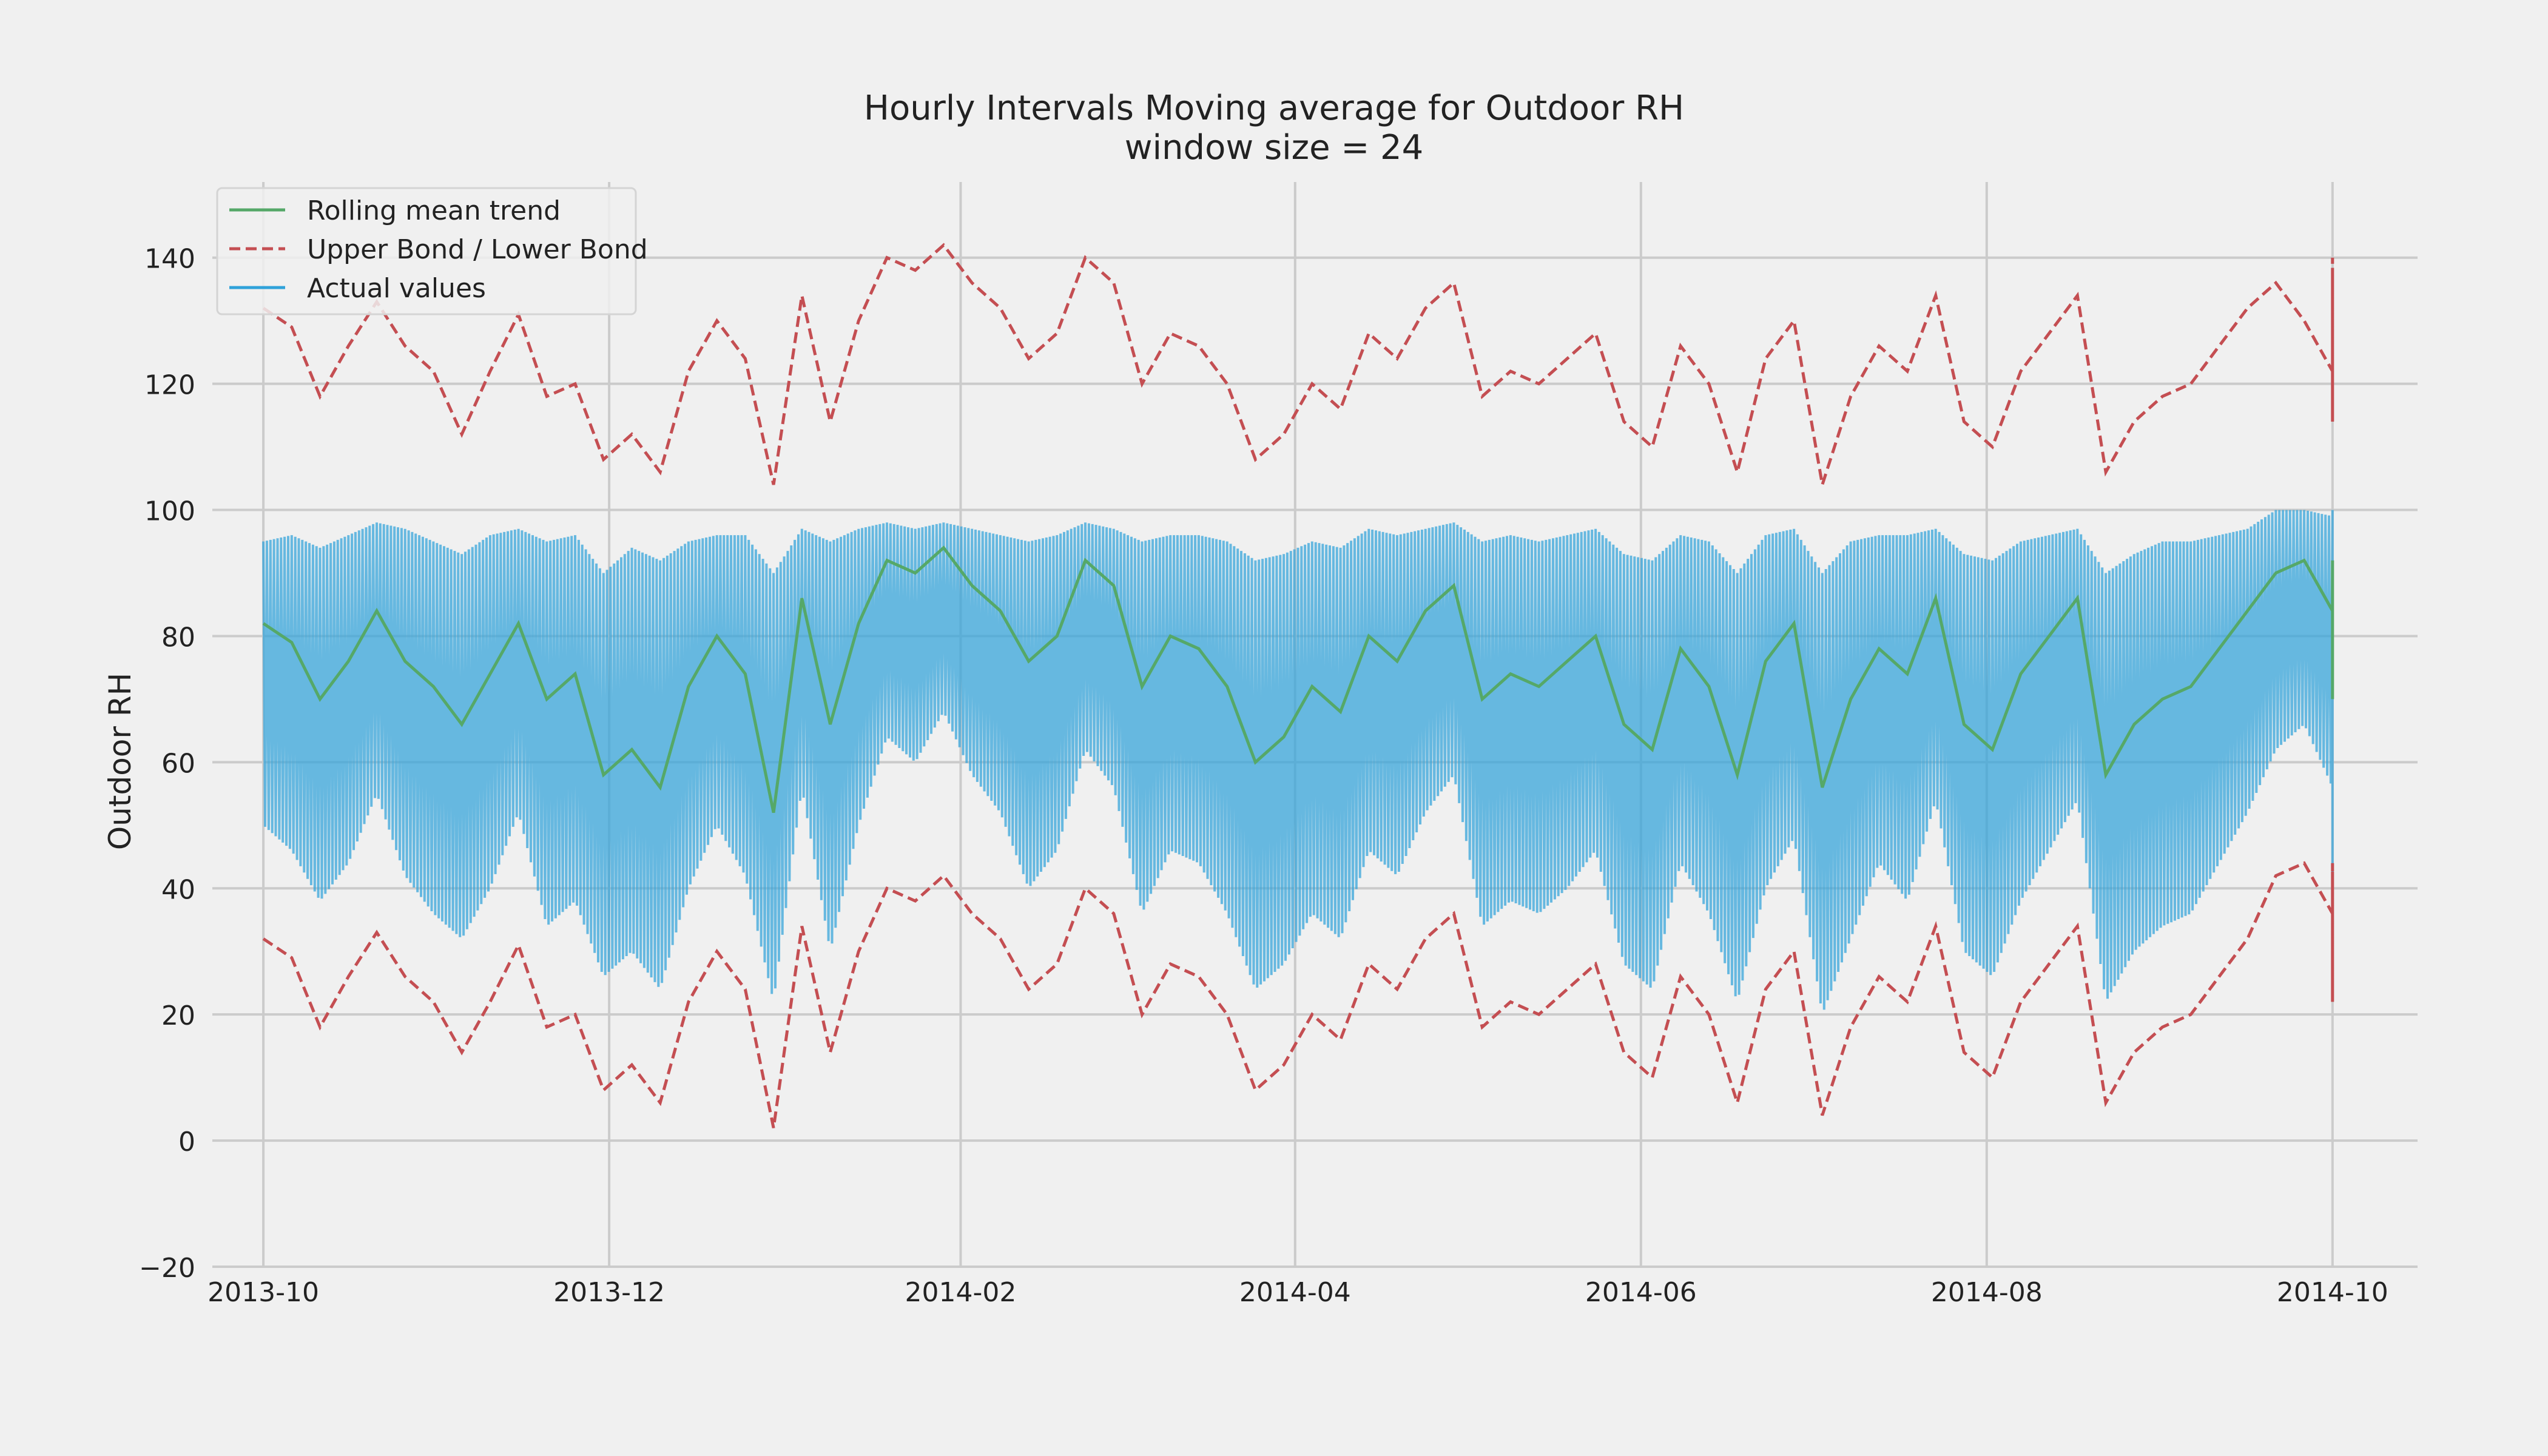 The width and height of the screenshot is (2548, 1456). I want to click on x-tick-label: 2014-04, so click(1295, 1292).